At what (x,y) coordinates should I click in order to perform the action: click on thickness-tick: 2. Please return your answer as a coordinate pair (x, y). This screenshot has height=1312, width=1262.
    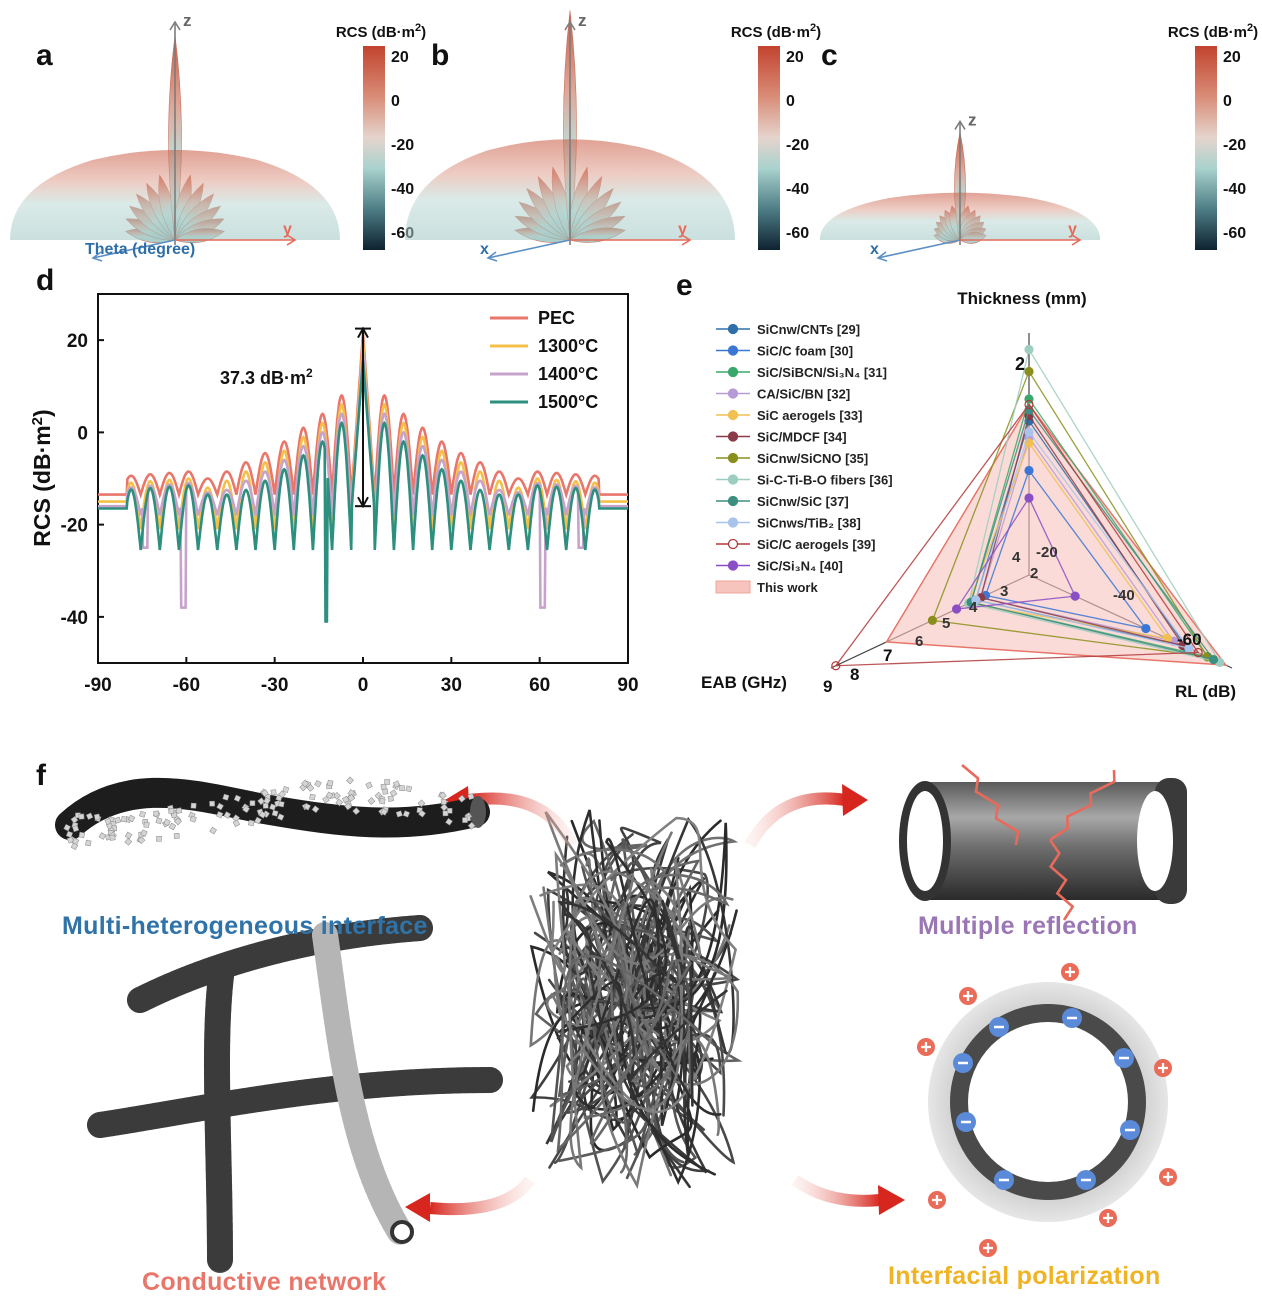
    Looking at the image, I should click on (1020, 364).